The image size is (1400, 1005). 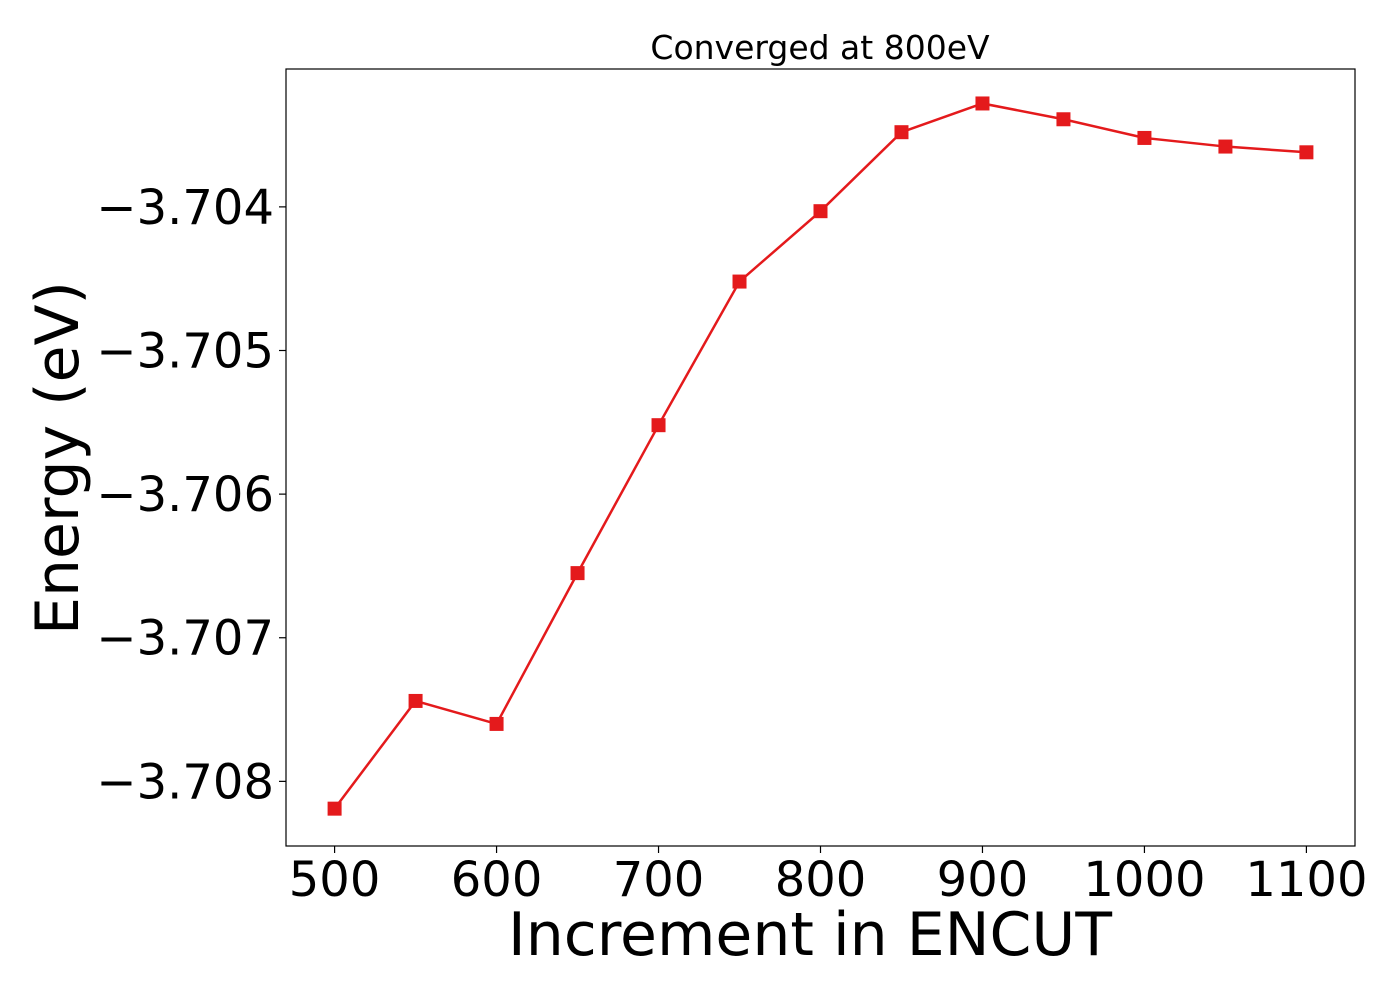 I want to click on y-tick-label: −3.706, so click(x=185, y=495).